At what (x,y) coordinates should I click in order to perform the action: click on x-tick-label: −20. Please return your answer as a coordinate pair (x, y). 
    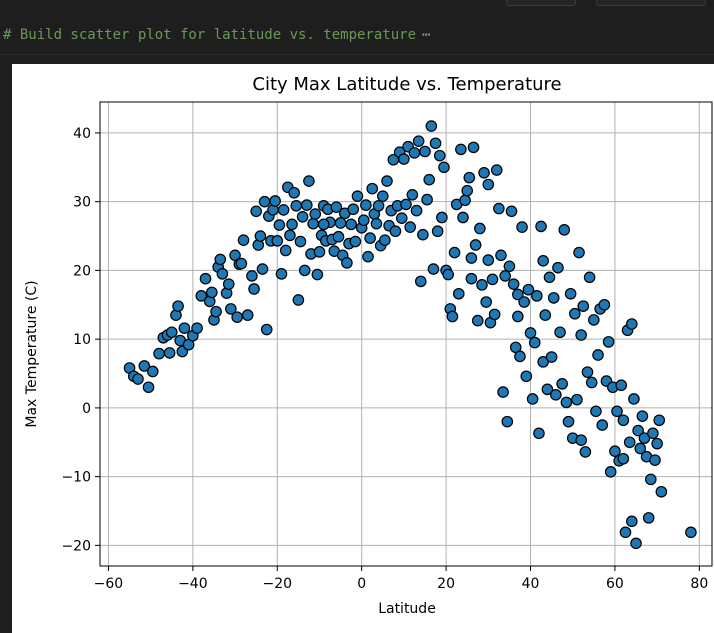
    Looking at the image, I should click on (277, 584).